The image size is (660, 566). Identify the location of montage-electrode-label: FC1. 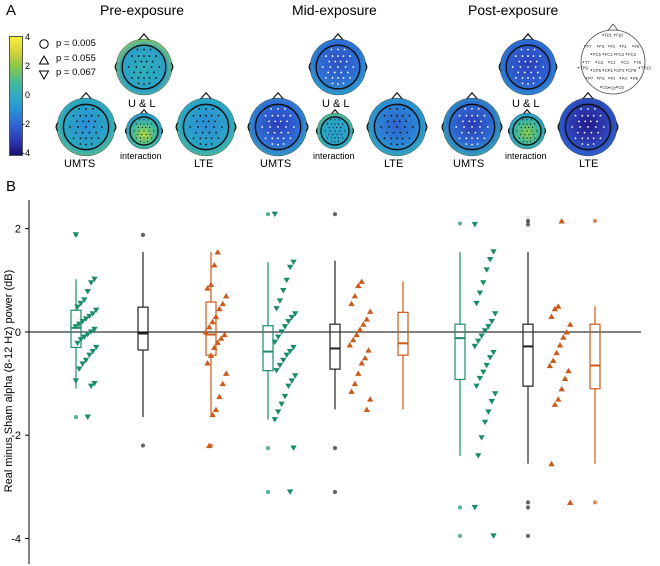
(609, 54).